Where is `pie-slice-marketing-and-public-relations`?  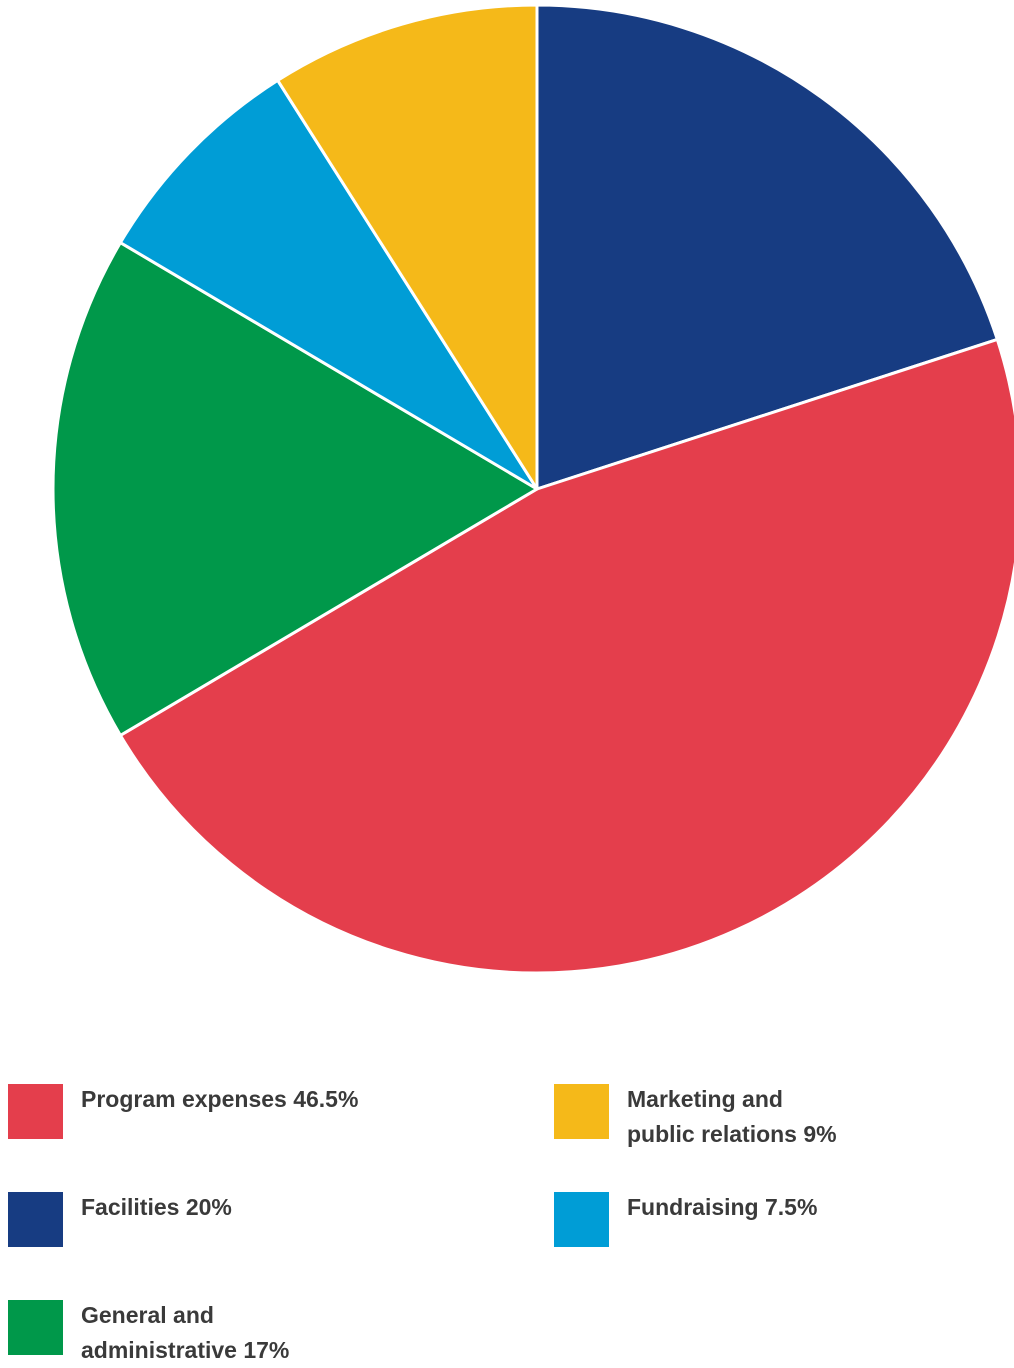 pie-slice-marketing-and-public-relations is located at coordinates (407, 247).